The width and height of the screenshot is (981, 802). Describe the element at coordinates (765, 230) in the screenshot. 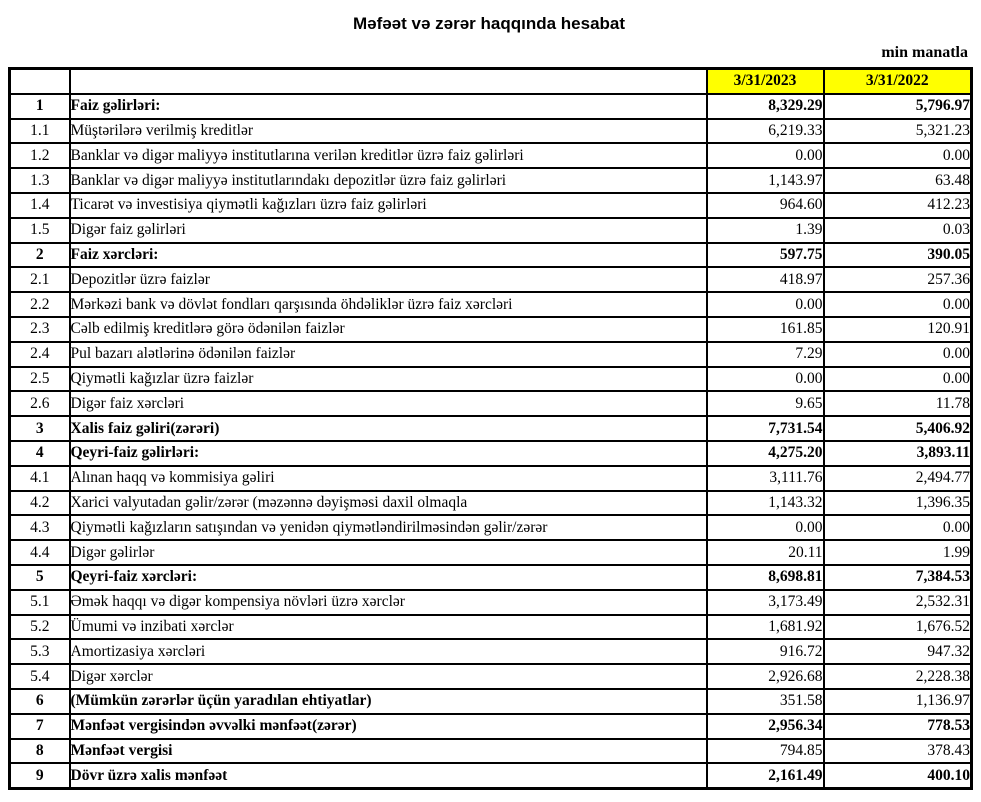

I see `row-value-2023: 1.39` at that location.